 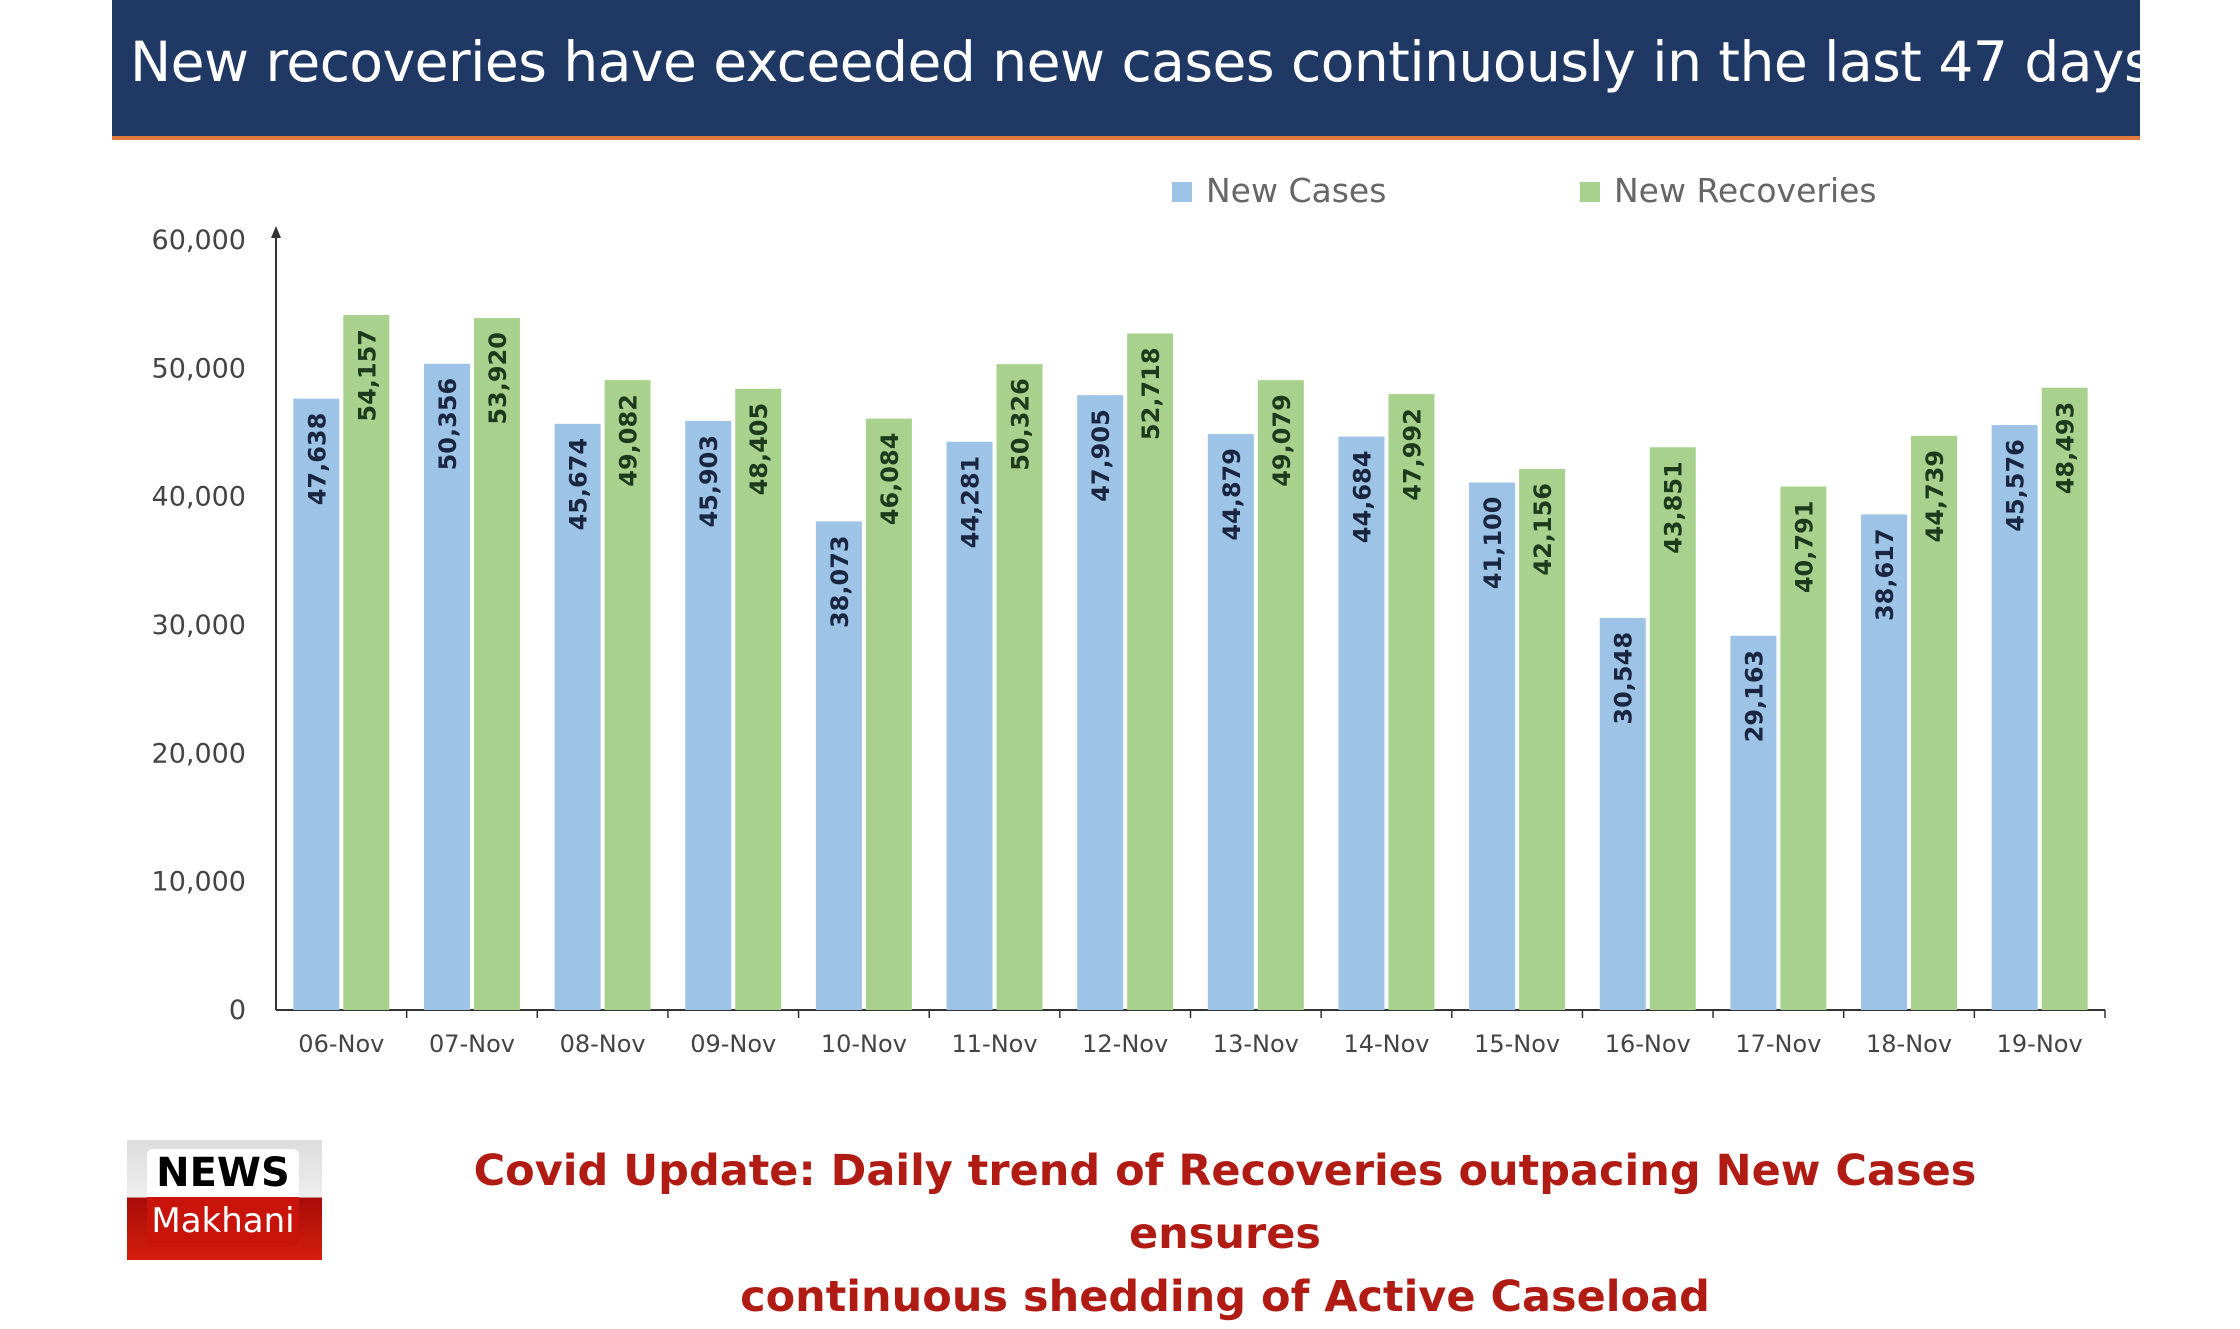 What do you see at coordinates (1296, 190) in the screenshot?
I see `legend-label: New Cases` at bounding box center [1296, 190].